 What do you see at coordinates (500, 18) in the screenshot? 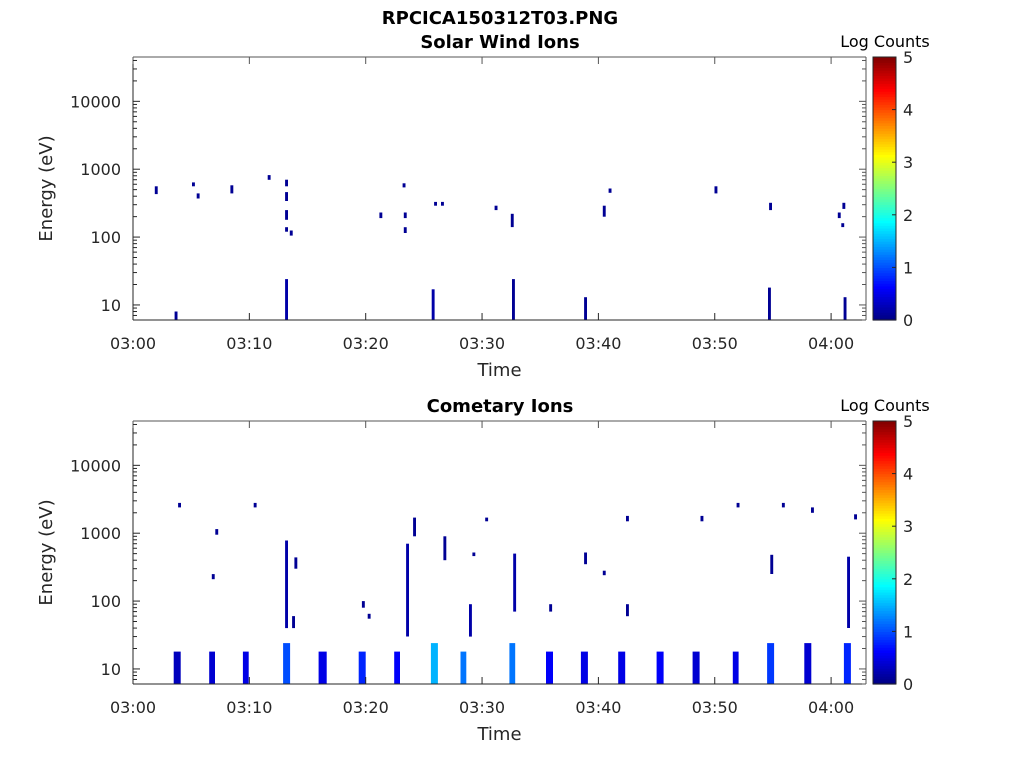
I see `figure-title: RPCICA150312T03.PNG` at bounding box center [500, 18].